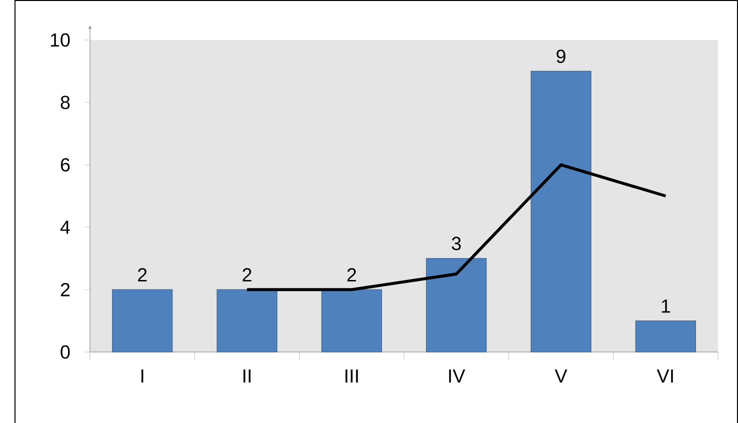 This screenshot has width=738, height=423. I want to click on x-tick-label: IV, so click(457, 376).